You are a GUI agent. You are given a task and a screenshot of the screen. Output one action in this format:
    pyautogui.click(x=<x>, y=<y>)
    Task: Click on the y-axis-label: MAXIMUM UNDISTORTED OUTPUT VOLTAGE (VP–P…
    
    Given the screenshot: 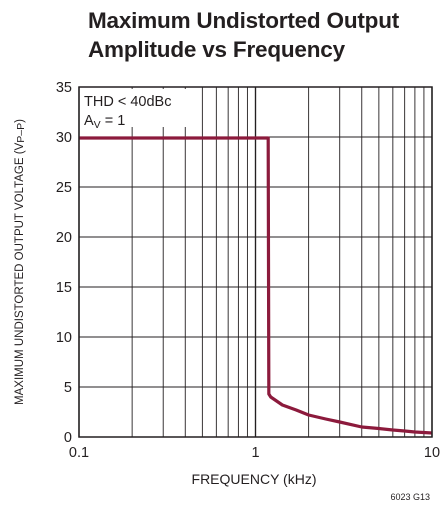 What is the action you would take?
    pyautogui.click(x=20, y=262)
    